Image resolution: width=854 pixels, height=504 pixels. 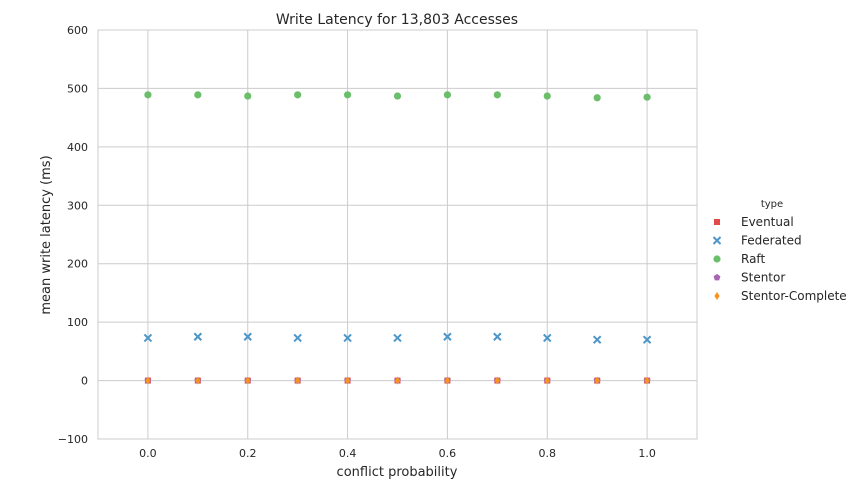 What do you see at coordinates (77, 88) in the screenshot?
I see `y-tick-label: 500` at bounding box center [77, 88].